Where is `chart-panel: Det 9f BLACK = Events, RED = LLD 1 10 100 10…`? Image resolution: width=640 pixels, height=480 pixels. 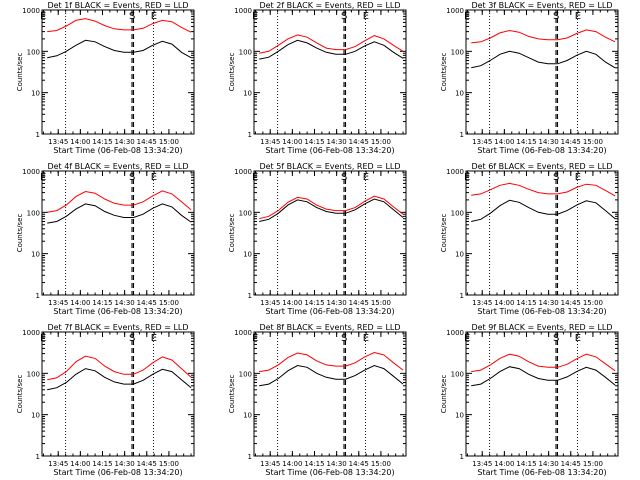
chart-panel: Det 9f BLACK = Events, RED = LLD 1 10 100 10… is located at coordinates (529, 400).